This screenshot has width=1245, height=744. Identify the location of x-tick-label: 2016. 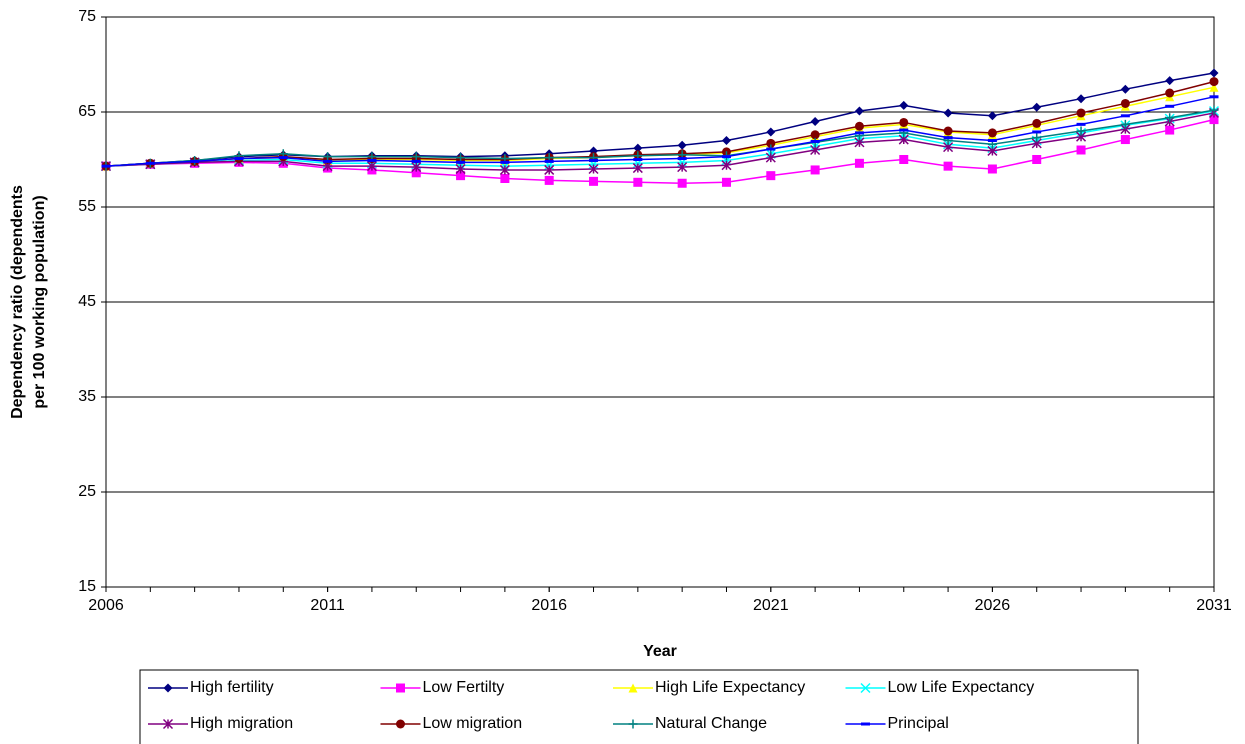
(549, 605).